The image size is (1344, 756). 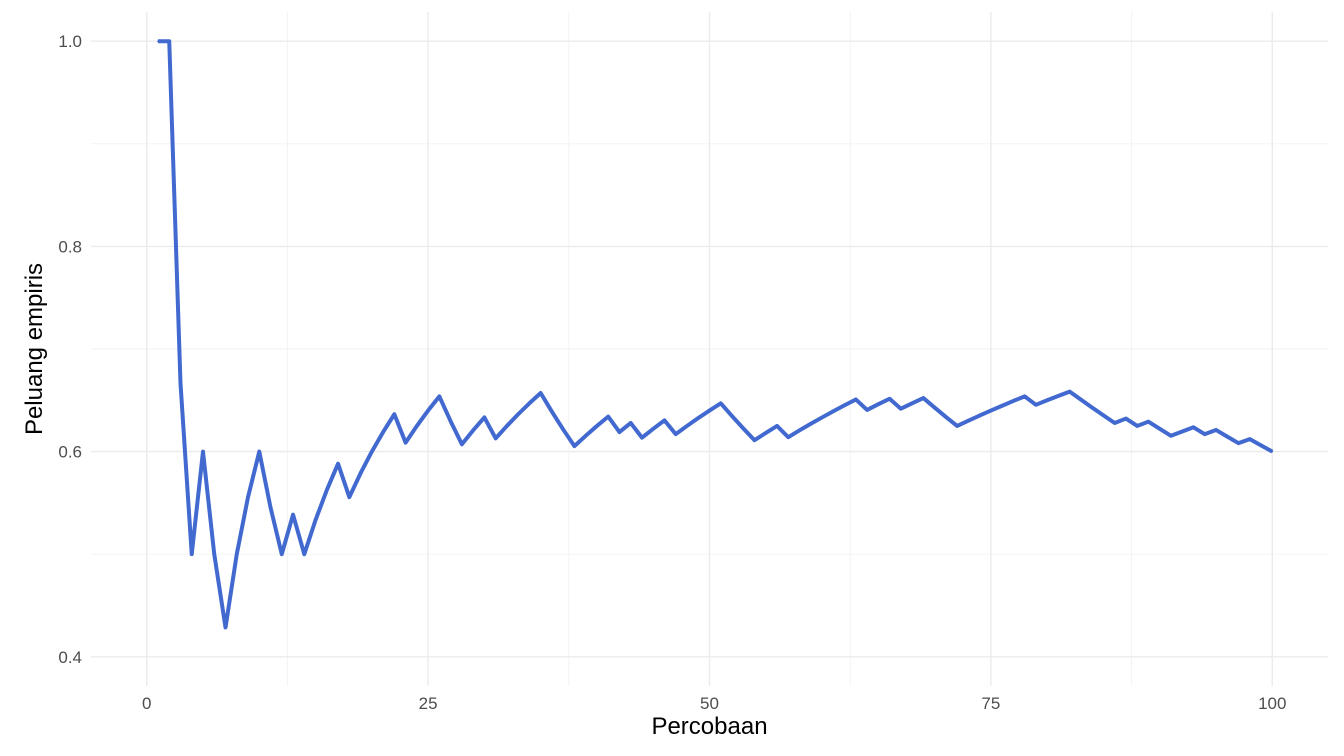 I want to click on y-axis-title: Peluang empiris, so click(x=34, y=349).